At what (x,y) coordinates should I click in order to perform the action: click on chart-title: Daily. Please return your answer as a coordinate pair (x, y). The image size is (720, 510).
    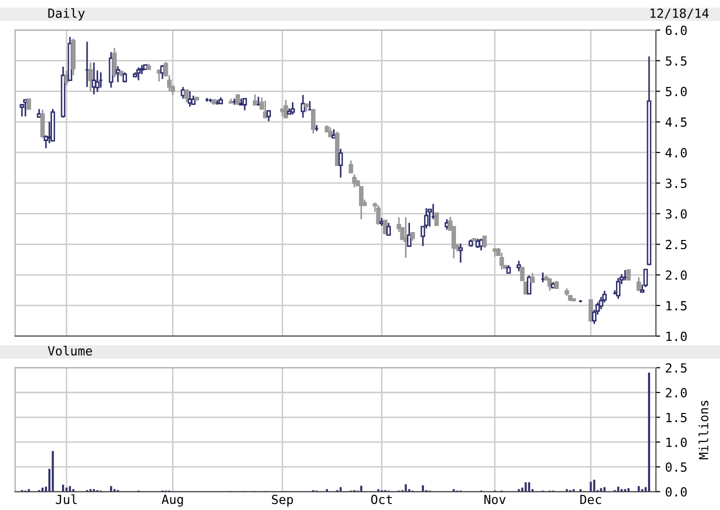
    Looking at the image, I should click on (66, 14).